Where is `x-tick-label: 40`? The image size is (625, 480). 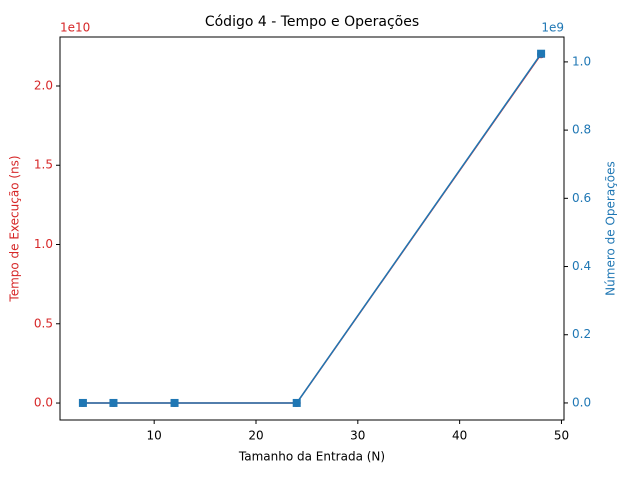
x-tick-label: 40 is located at coordinates (459, 436).